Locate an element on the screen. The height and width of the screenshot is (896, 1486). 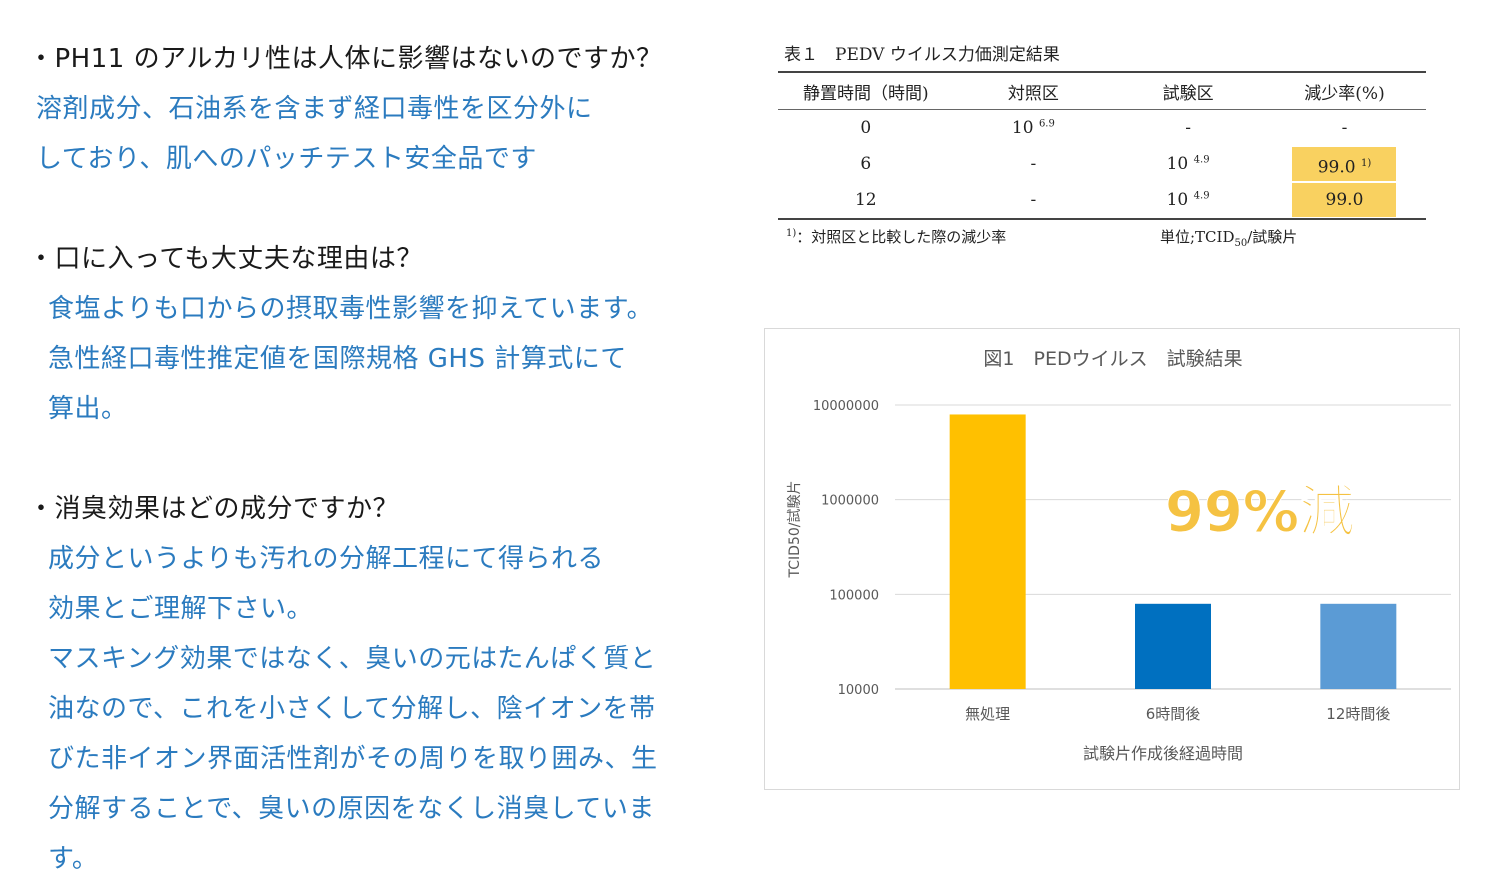
faq-answer-2-line-1: 食塩よりも口からの摂取毒性影響を抑えています。 is located at coordinates (351, 309).